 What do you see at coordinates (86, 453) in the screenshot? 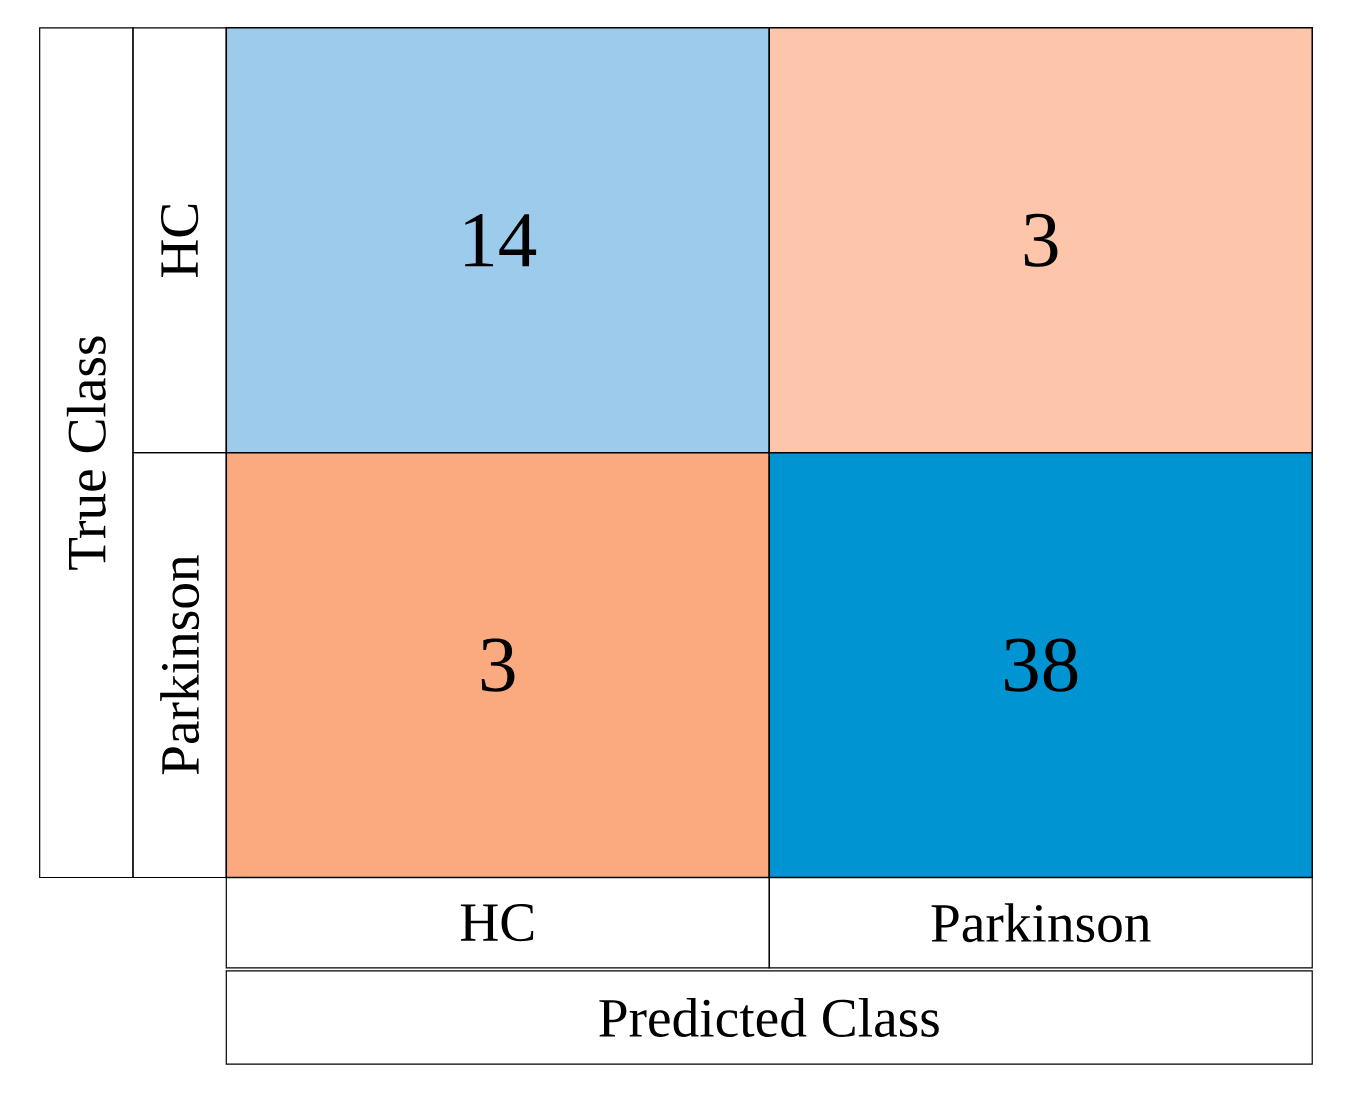
I see `y-axis-title: True Class` at bounding box center [86, 453].